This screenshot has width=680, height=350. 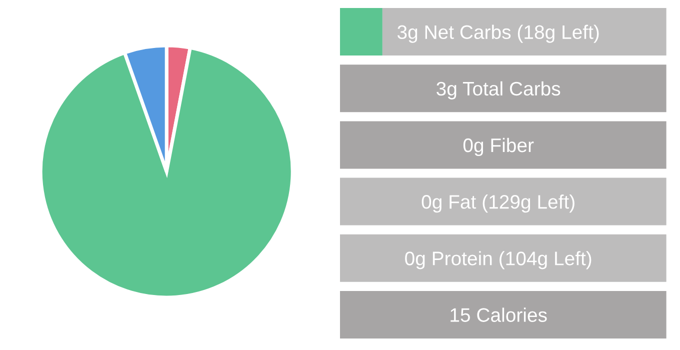 I want to click on y-tick-label: 0g Fat (129g Left), so click(x=498, y=203).